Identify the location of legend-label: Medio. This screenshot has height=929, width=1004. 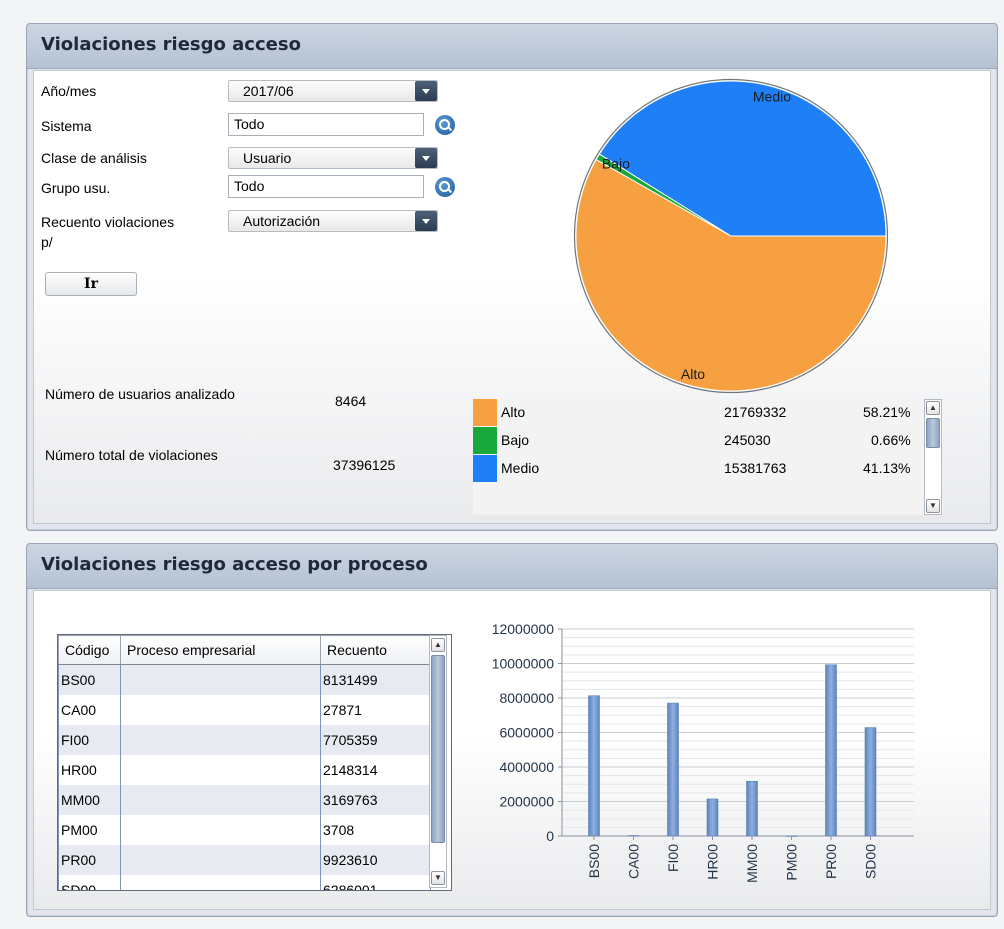
(520, 468).